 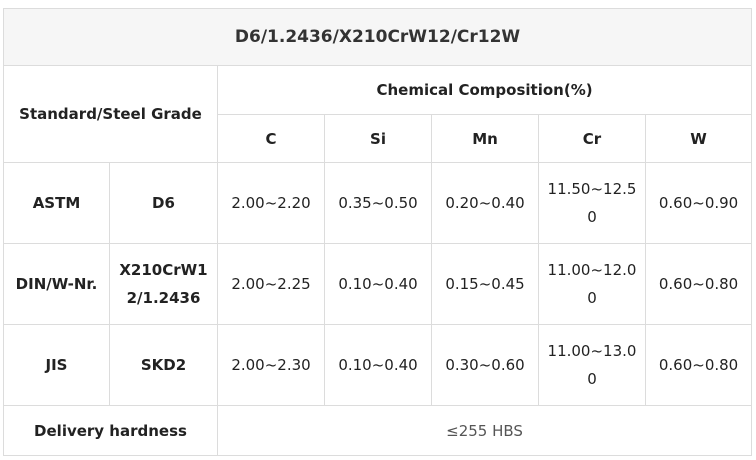 I want to click on cr-cell: 11.00~12.00, so click(x=592, y=284).